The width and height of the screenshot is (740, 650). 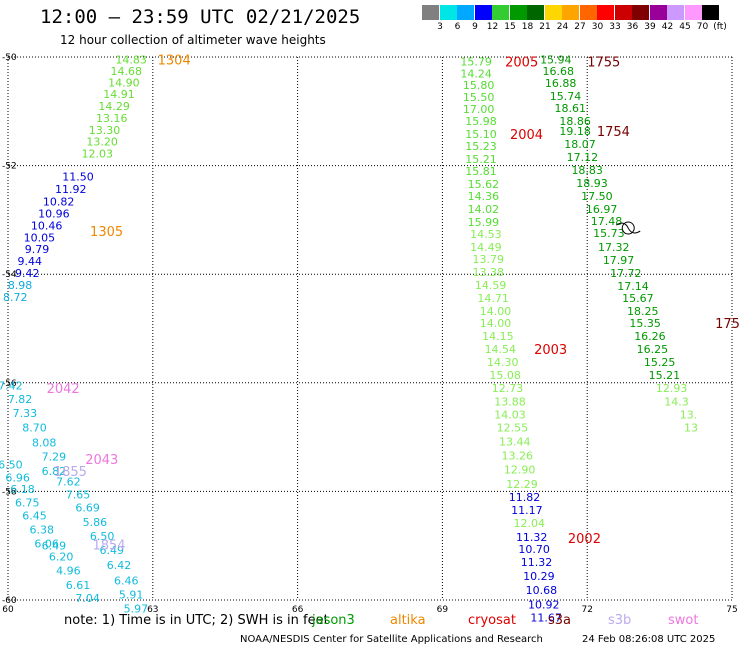 What do you see at coordinates (106, 232) in the screenshot?
I see `pass-time-label: 1305` at bounding box center [106, 232].